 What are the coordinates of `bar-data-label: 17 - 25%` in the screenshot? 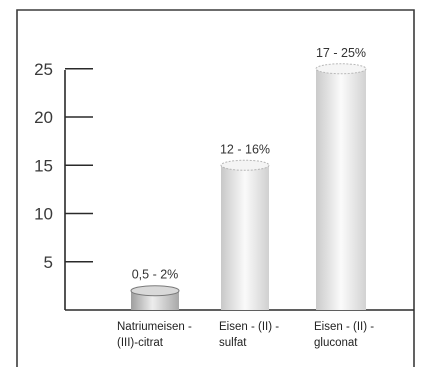 It's located at (341, 53).